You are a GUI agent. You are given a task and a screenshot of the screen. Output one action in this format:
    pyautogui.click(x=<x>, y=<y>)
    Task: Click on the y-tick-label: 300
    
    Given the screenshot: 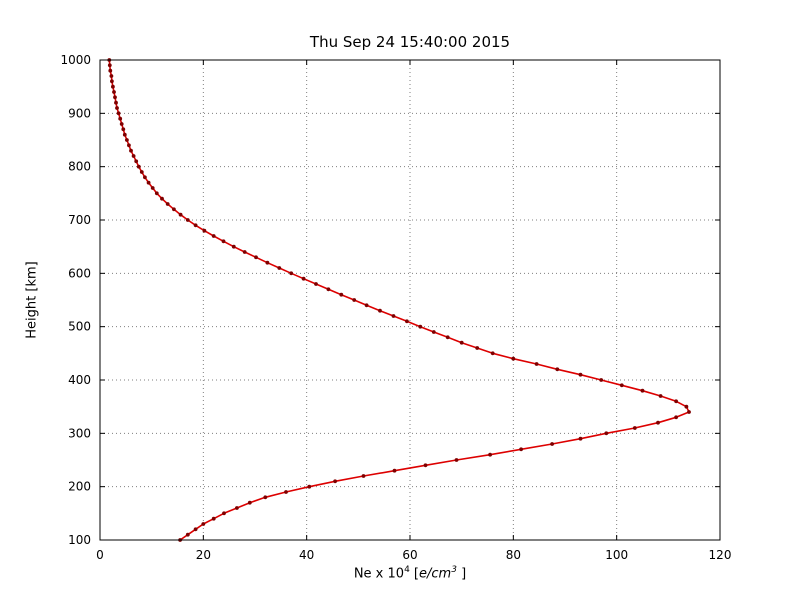 What is the action you would take?
    pyautogui.click(x=79, y=433)
    